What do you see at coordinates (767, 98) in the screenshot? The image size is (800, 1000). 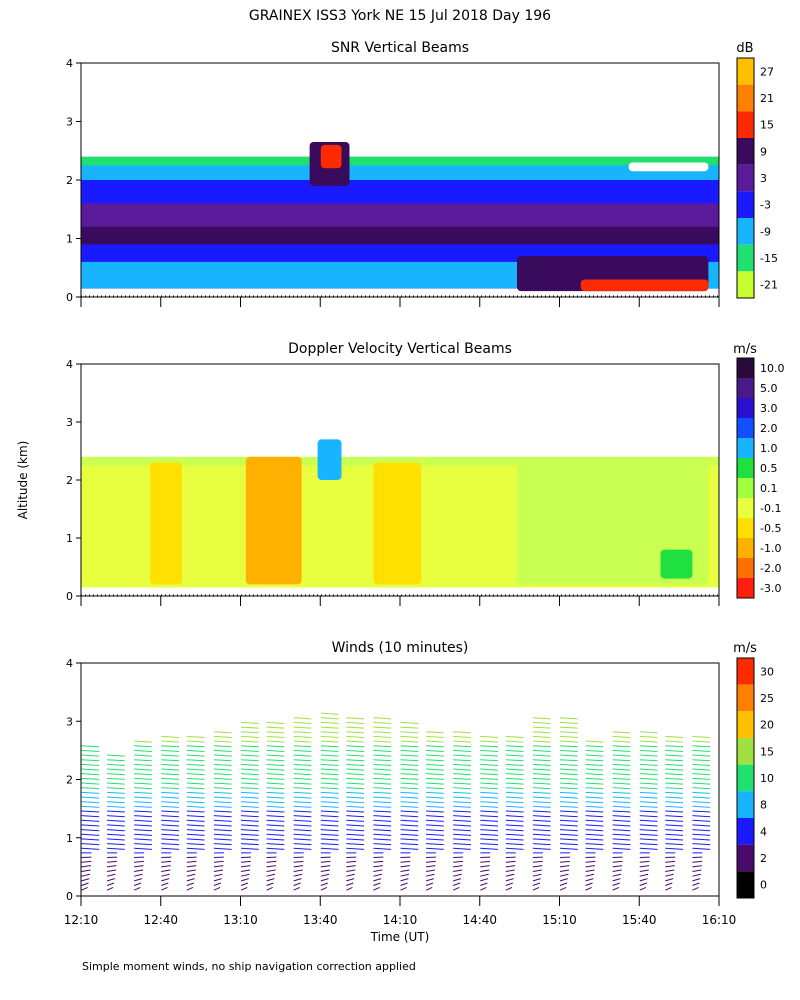 I see `colorbar-label: 21` at bounding box center [767, 98].